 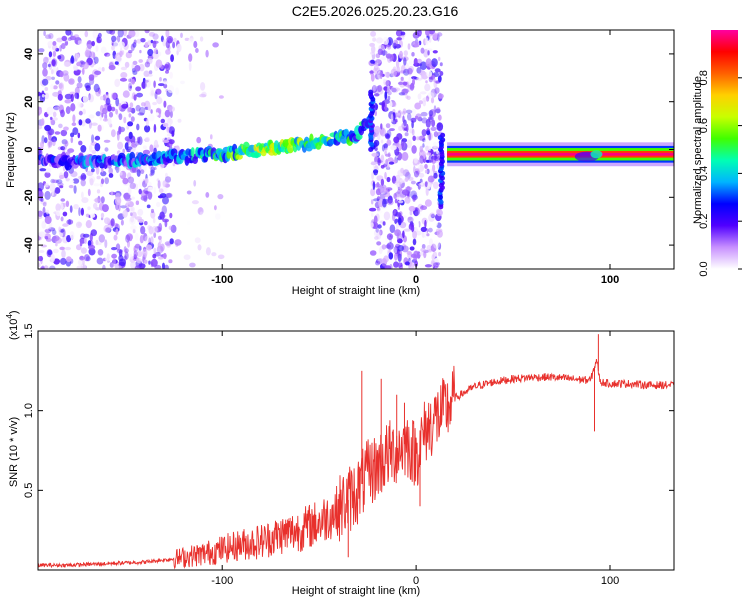 What do you see at coordinates (29, 54) in the screenshot?
I see `spectrogram-y-tick-label: 40` at bounding box center [29, 54].